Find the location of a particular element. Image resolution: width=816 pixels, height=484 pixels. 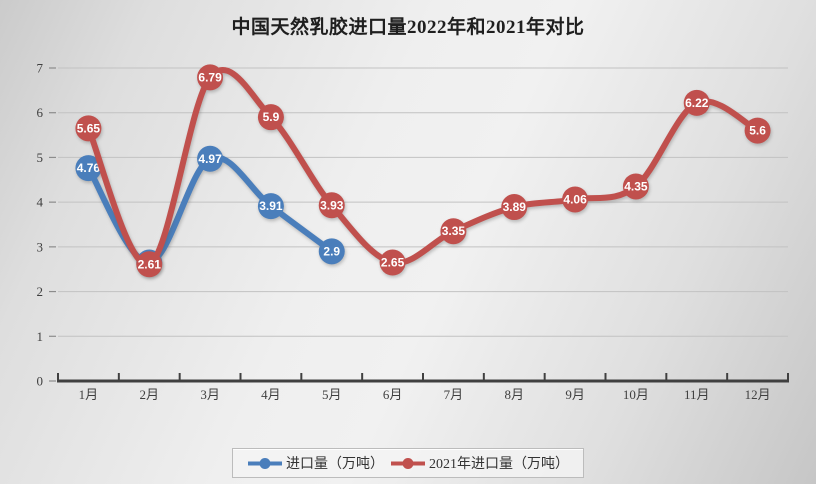

data-point-label: 4.97 is located at coordinates (210, 159).